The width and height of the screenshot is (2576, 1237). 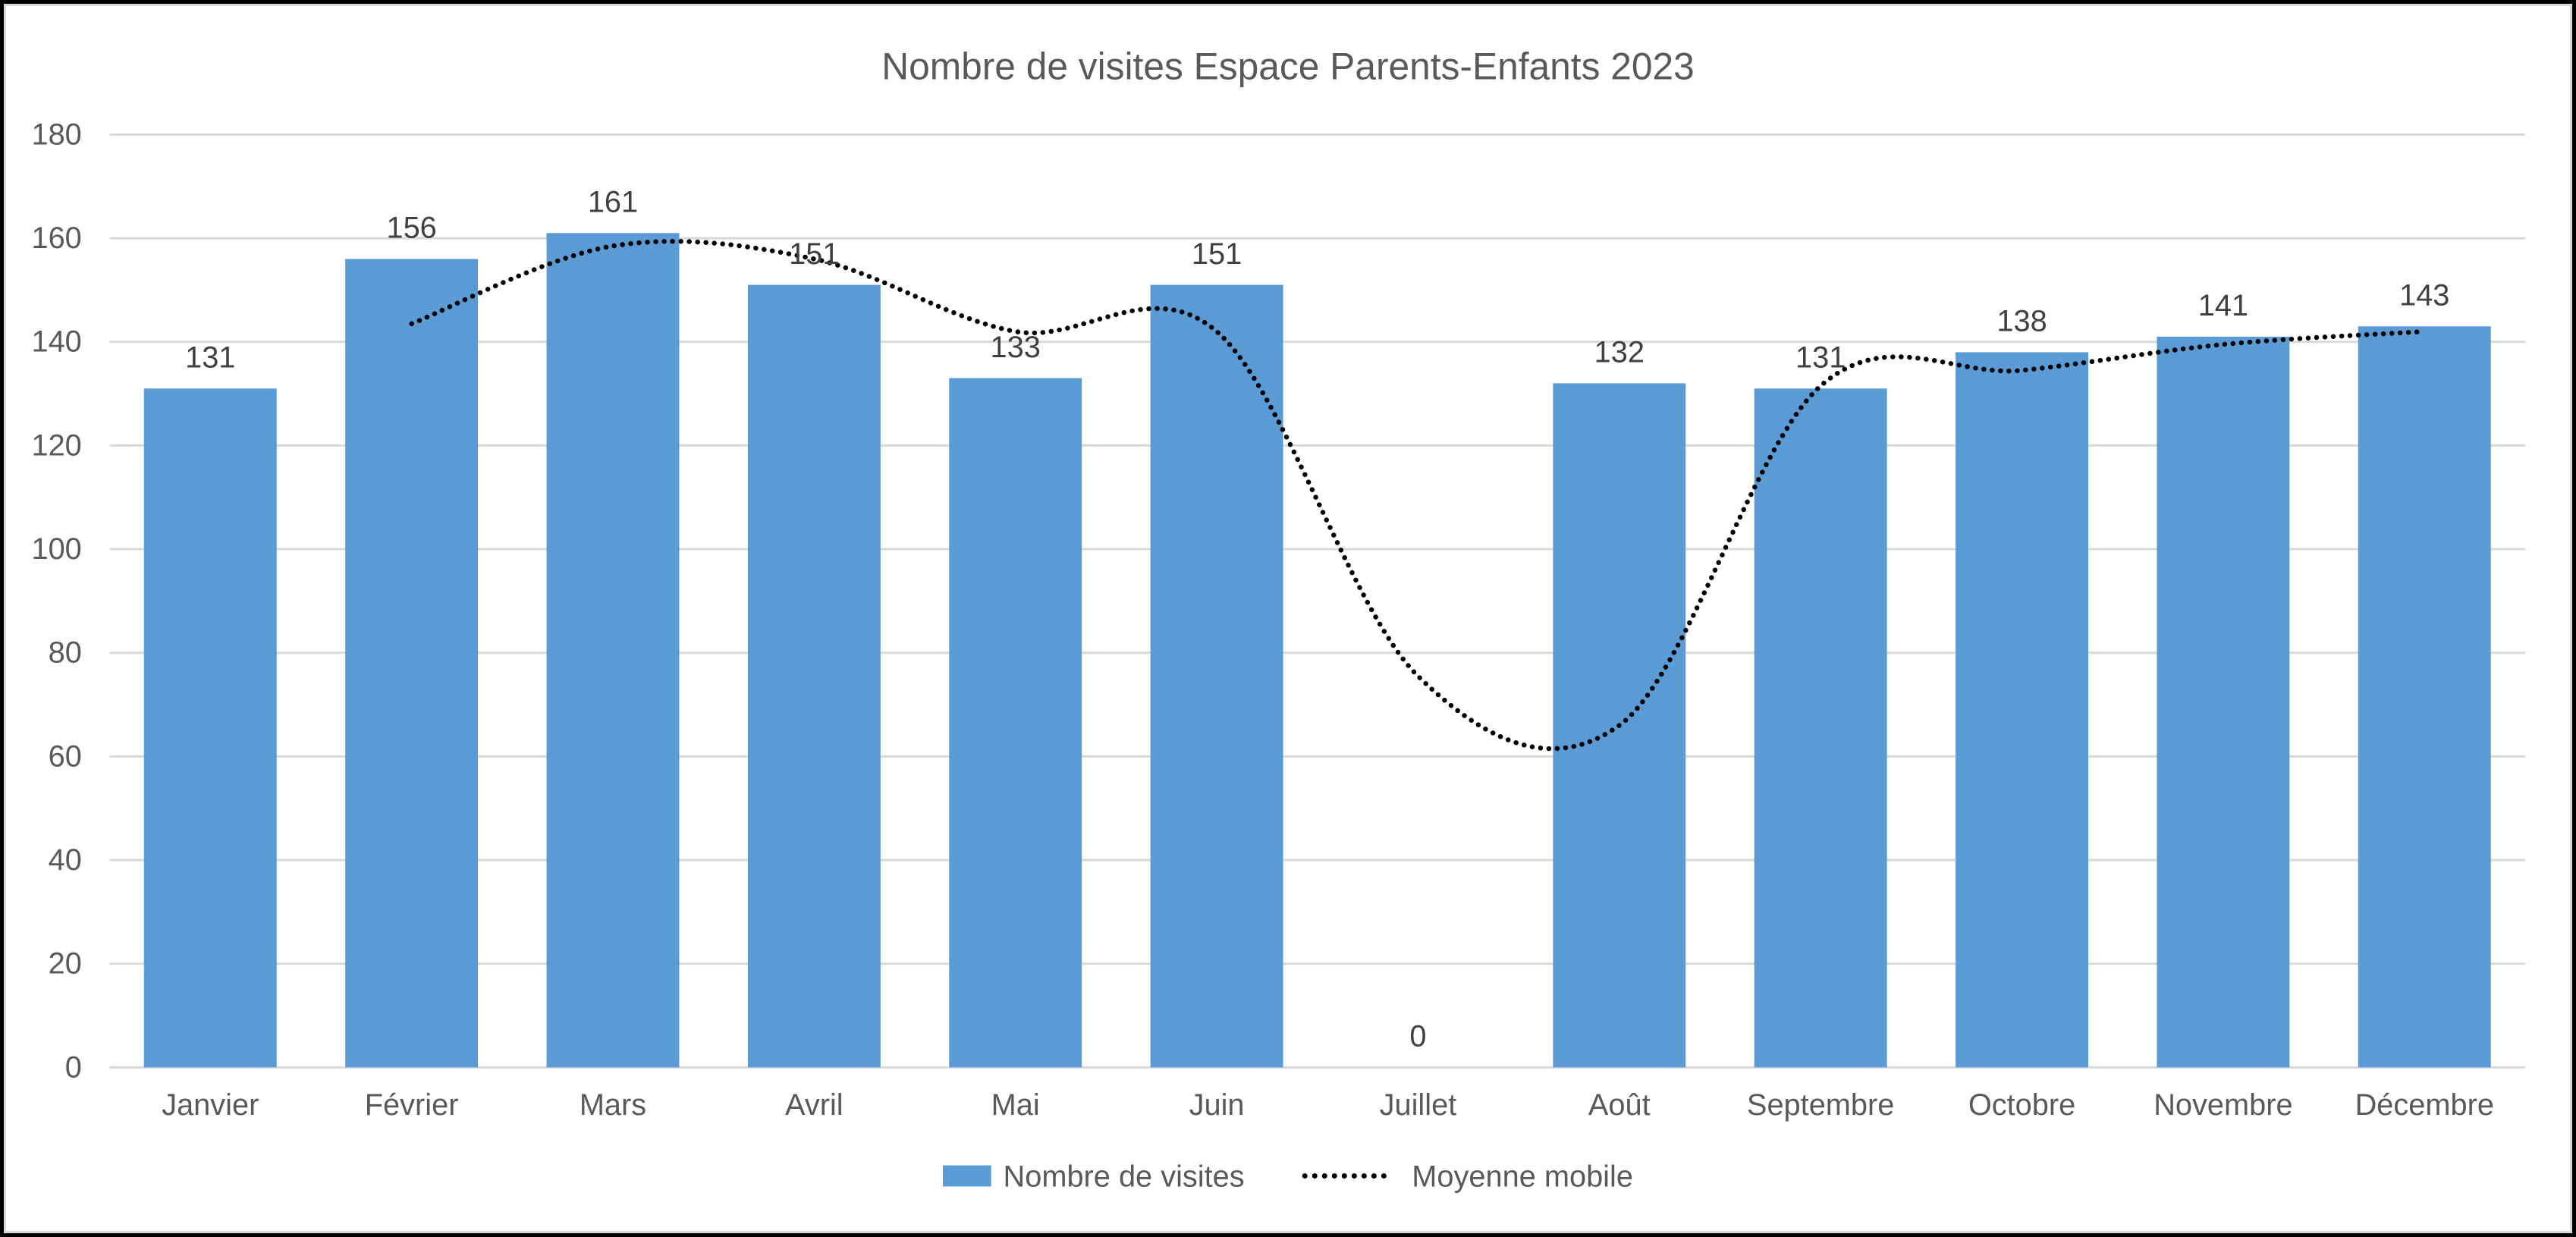 I want to click on bar-value-label: 141, so click(x=2223, y=305).